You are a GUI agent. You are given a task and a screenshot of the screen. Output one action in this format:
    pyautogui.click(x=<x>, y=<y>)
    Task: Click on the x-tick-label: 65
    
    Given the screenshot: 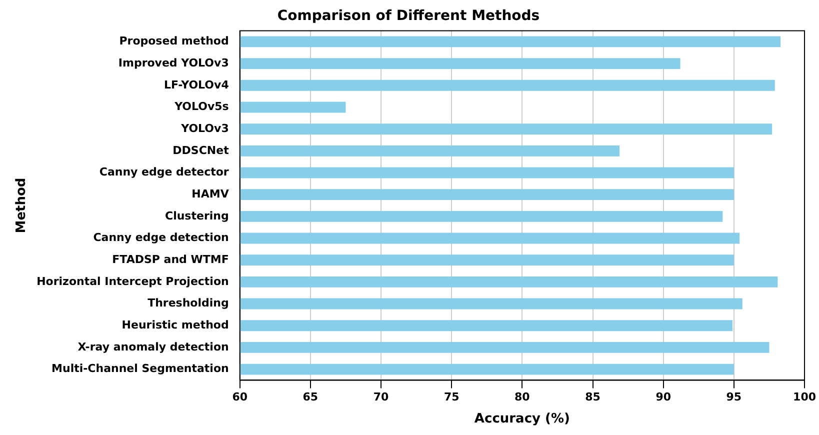 What is the action you would take?
    pyautogui.click(x=310, y=397)
    